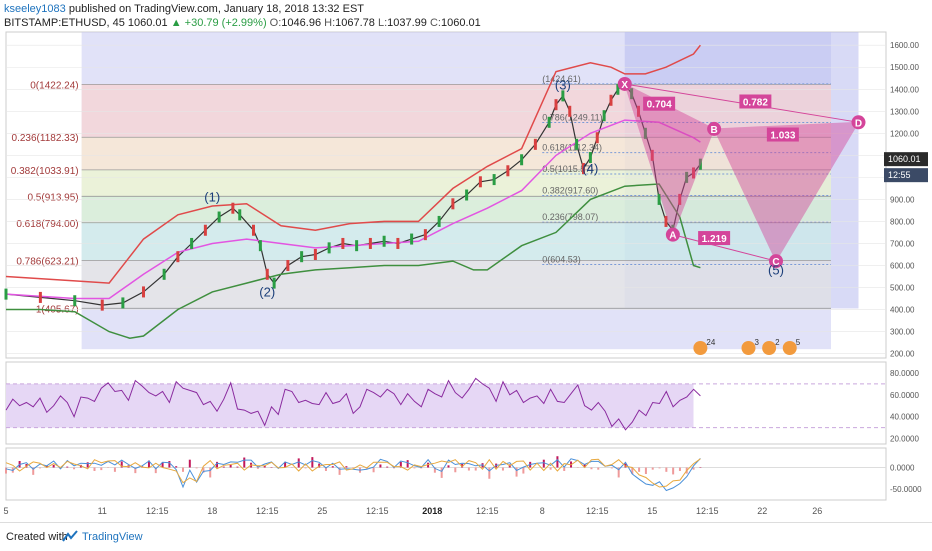  I want to click on fib-band, so click(456, 153).